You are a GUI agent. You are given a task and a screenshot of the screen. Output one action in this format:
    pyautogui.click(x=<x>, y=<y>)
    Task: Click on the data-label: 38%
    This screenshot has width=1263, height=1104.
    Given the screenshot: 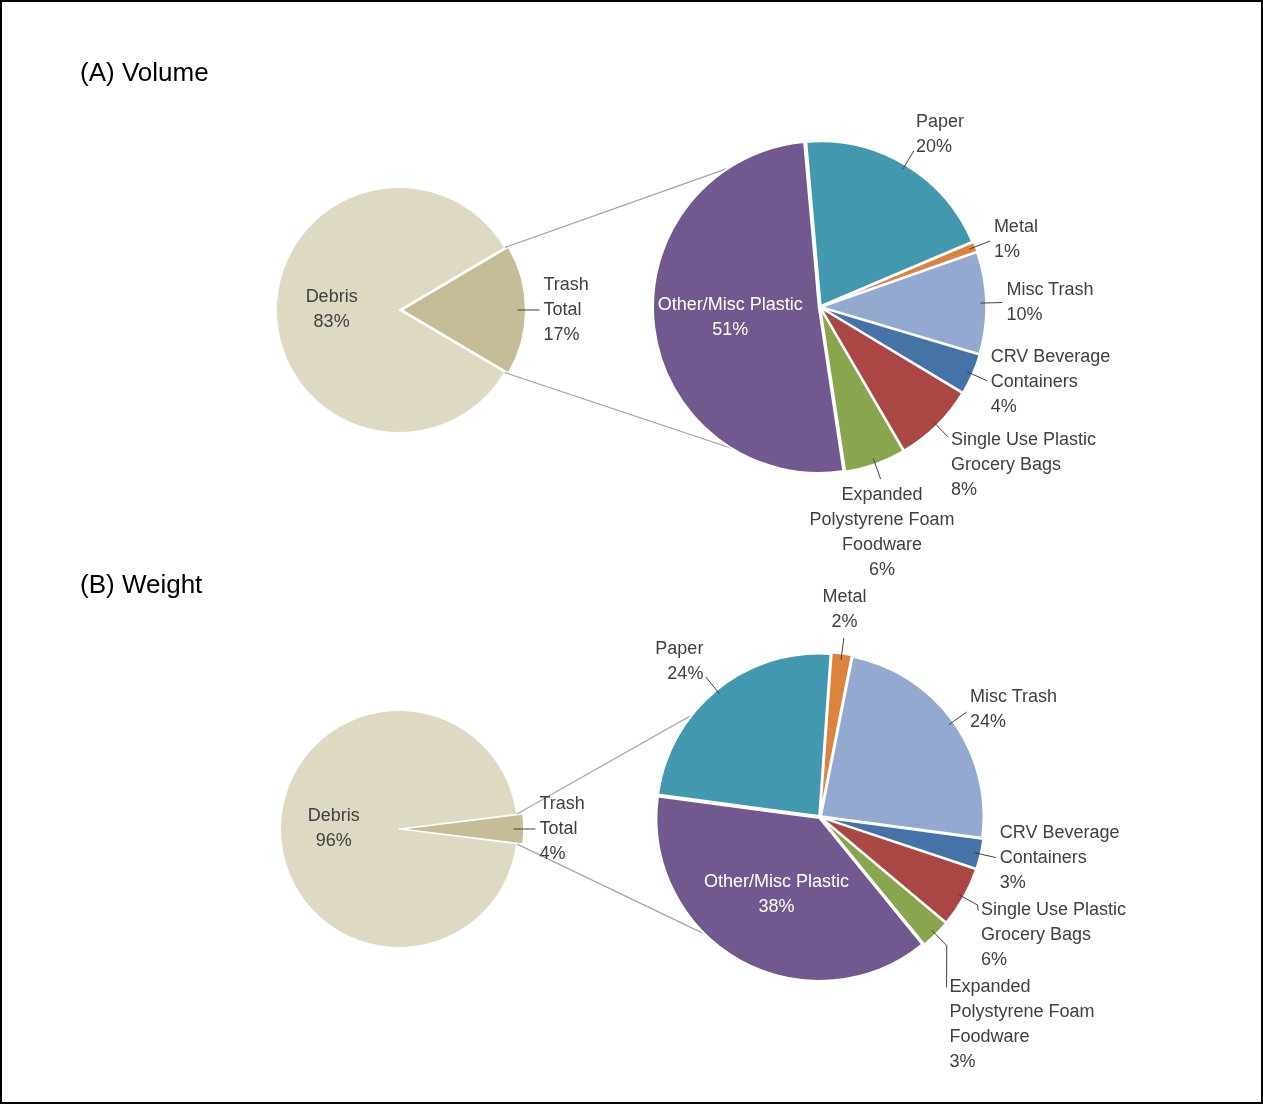 What is the action you would take?
    pyautogui.click(x=776, y=906)
    